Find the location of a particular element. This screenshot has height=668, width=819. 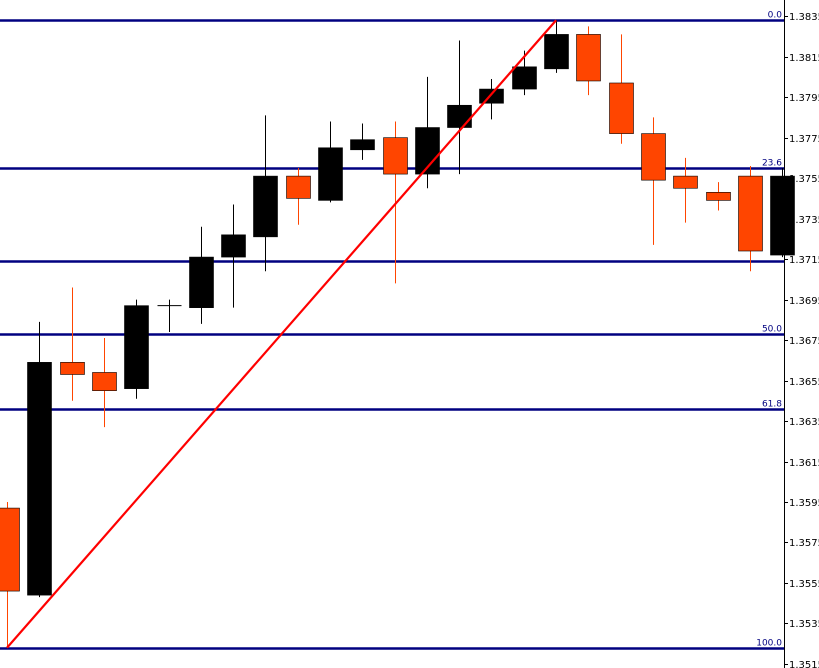

tick-label: 1.3515 is located at coordinates (804, 664).